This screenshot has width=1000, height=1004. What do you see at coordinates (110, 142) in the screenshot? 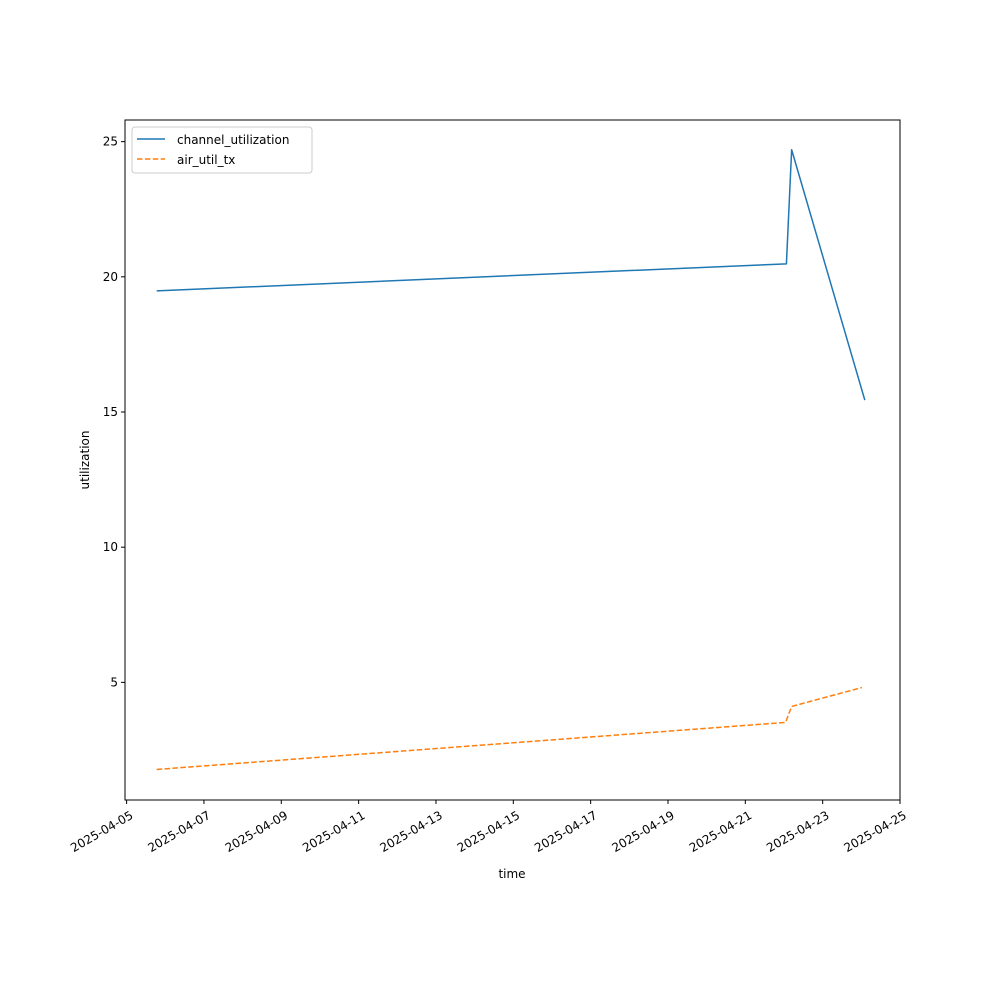
I see `y-tick-label: 25` at bounding box center [110, 142].